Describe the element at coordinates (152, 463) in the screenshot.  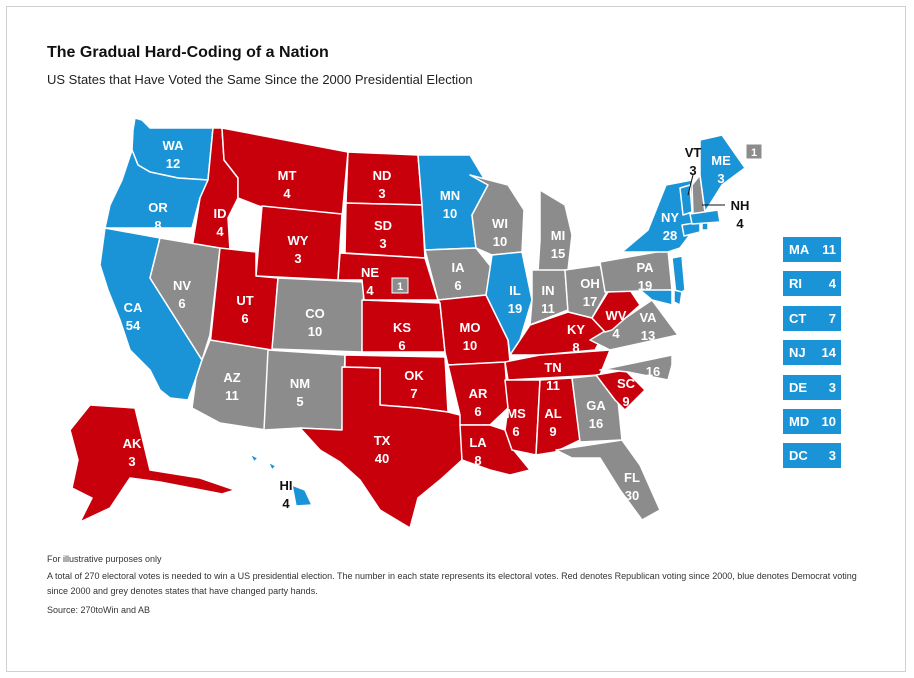
I see `state-shape-ak` at that location.